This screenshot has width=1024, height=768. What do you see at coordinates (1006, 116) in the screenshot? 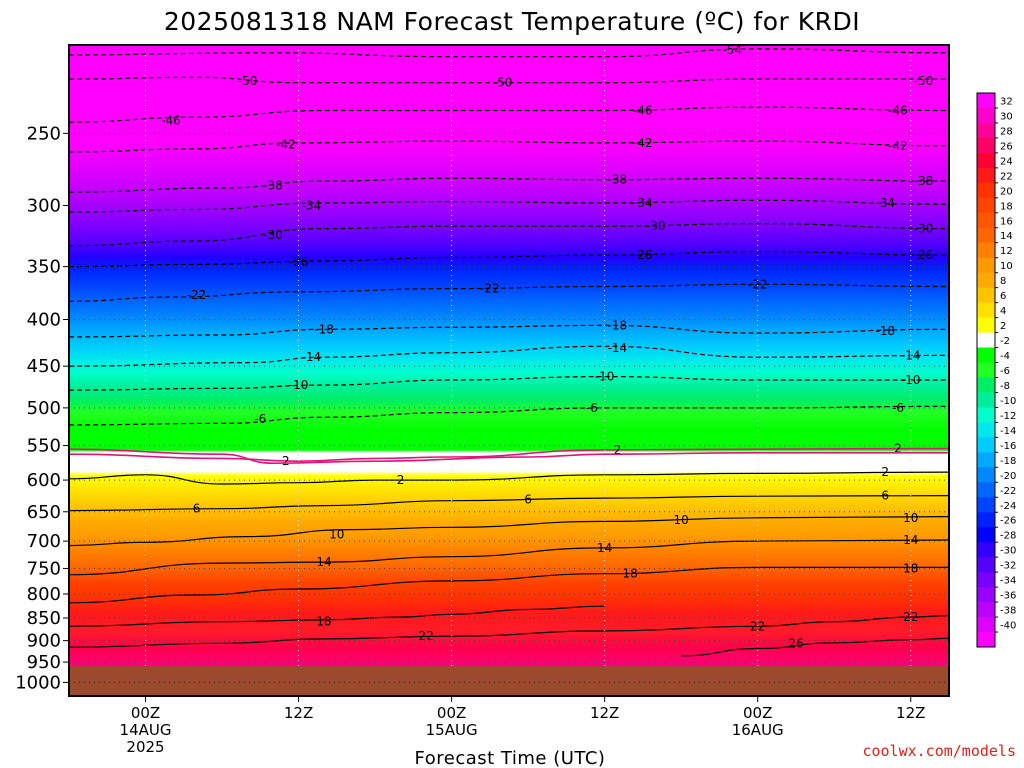
I see `colorbar-label: 30` at bounding box center [1006, 116].